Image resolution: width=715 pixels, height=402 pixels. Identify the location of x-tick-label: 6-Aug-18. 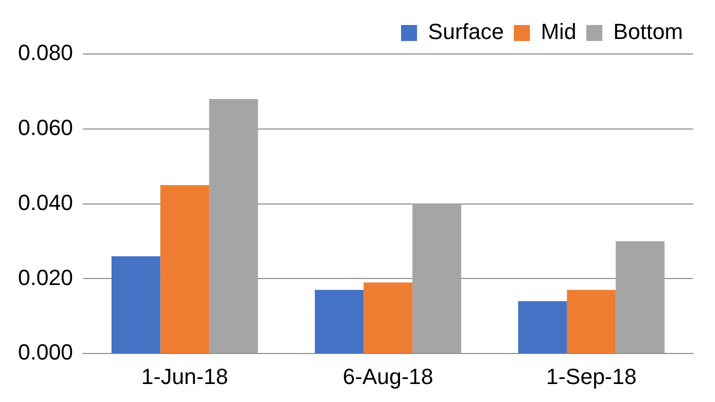
(388, 376).